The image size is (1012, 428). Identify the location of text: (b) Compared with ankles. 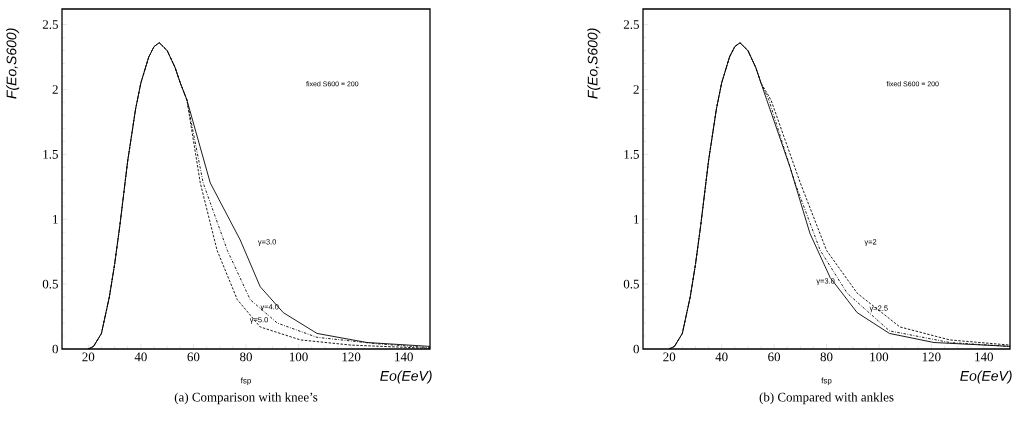
(826, 398).